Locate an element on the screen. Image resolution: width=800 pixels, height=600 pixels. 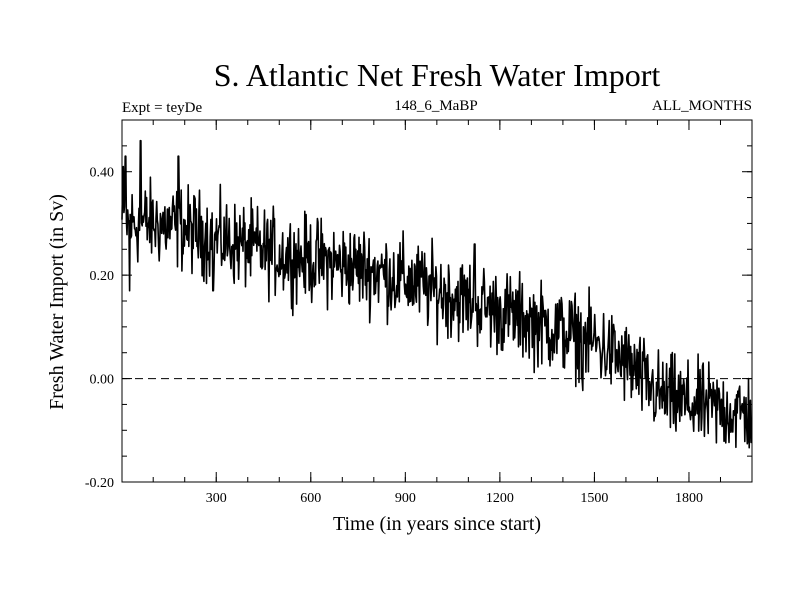
y-axis-label: Fresh Water Import (in Sv) is located at coordinates (57, 302).